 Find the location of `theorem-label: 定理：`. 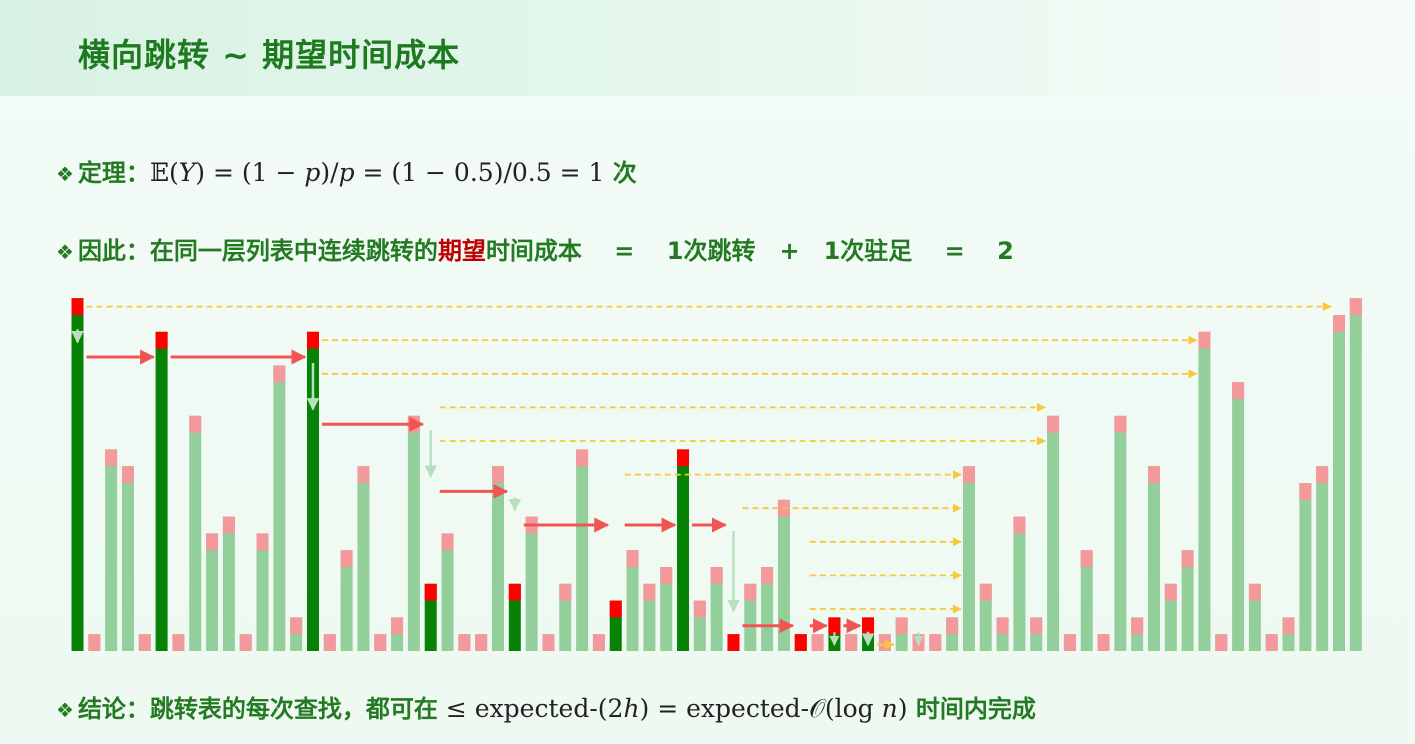

theorem-label: 定理： is located at coordinates (113, 173).